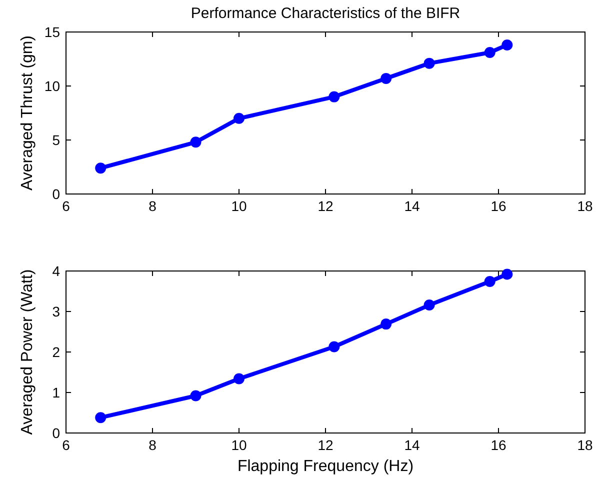  What do you see at coordinates (56, 312) in the screenshot?
I see `y-tick-label: 3` at bounding box center [56, 312].